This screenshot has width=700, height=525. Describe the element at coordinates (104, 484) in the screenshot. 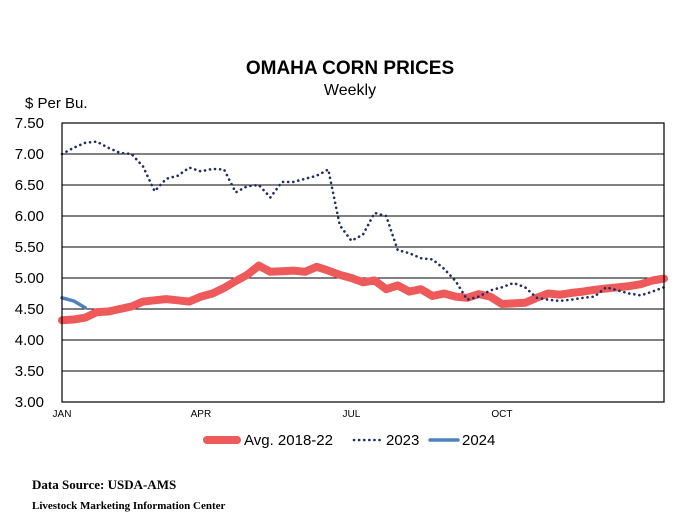

I see `data-source-note: Data Source: USDA-AMS` at that location.